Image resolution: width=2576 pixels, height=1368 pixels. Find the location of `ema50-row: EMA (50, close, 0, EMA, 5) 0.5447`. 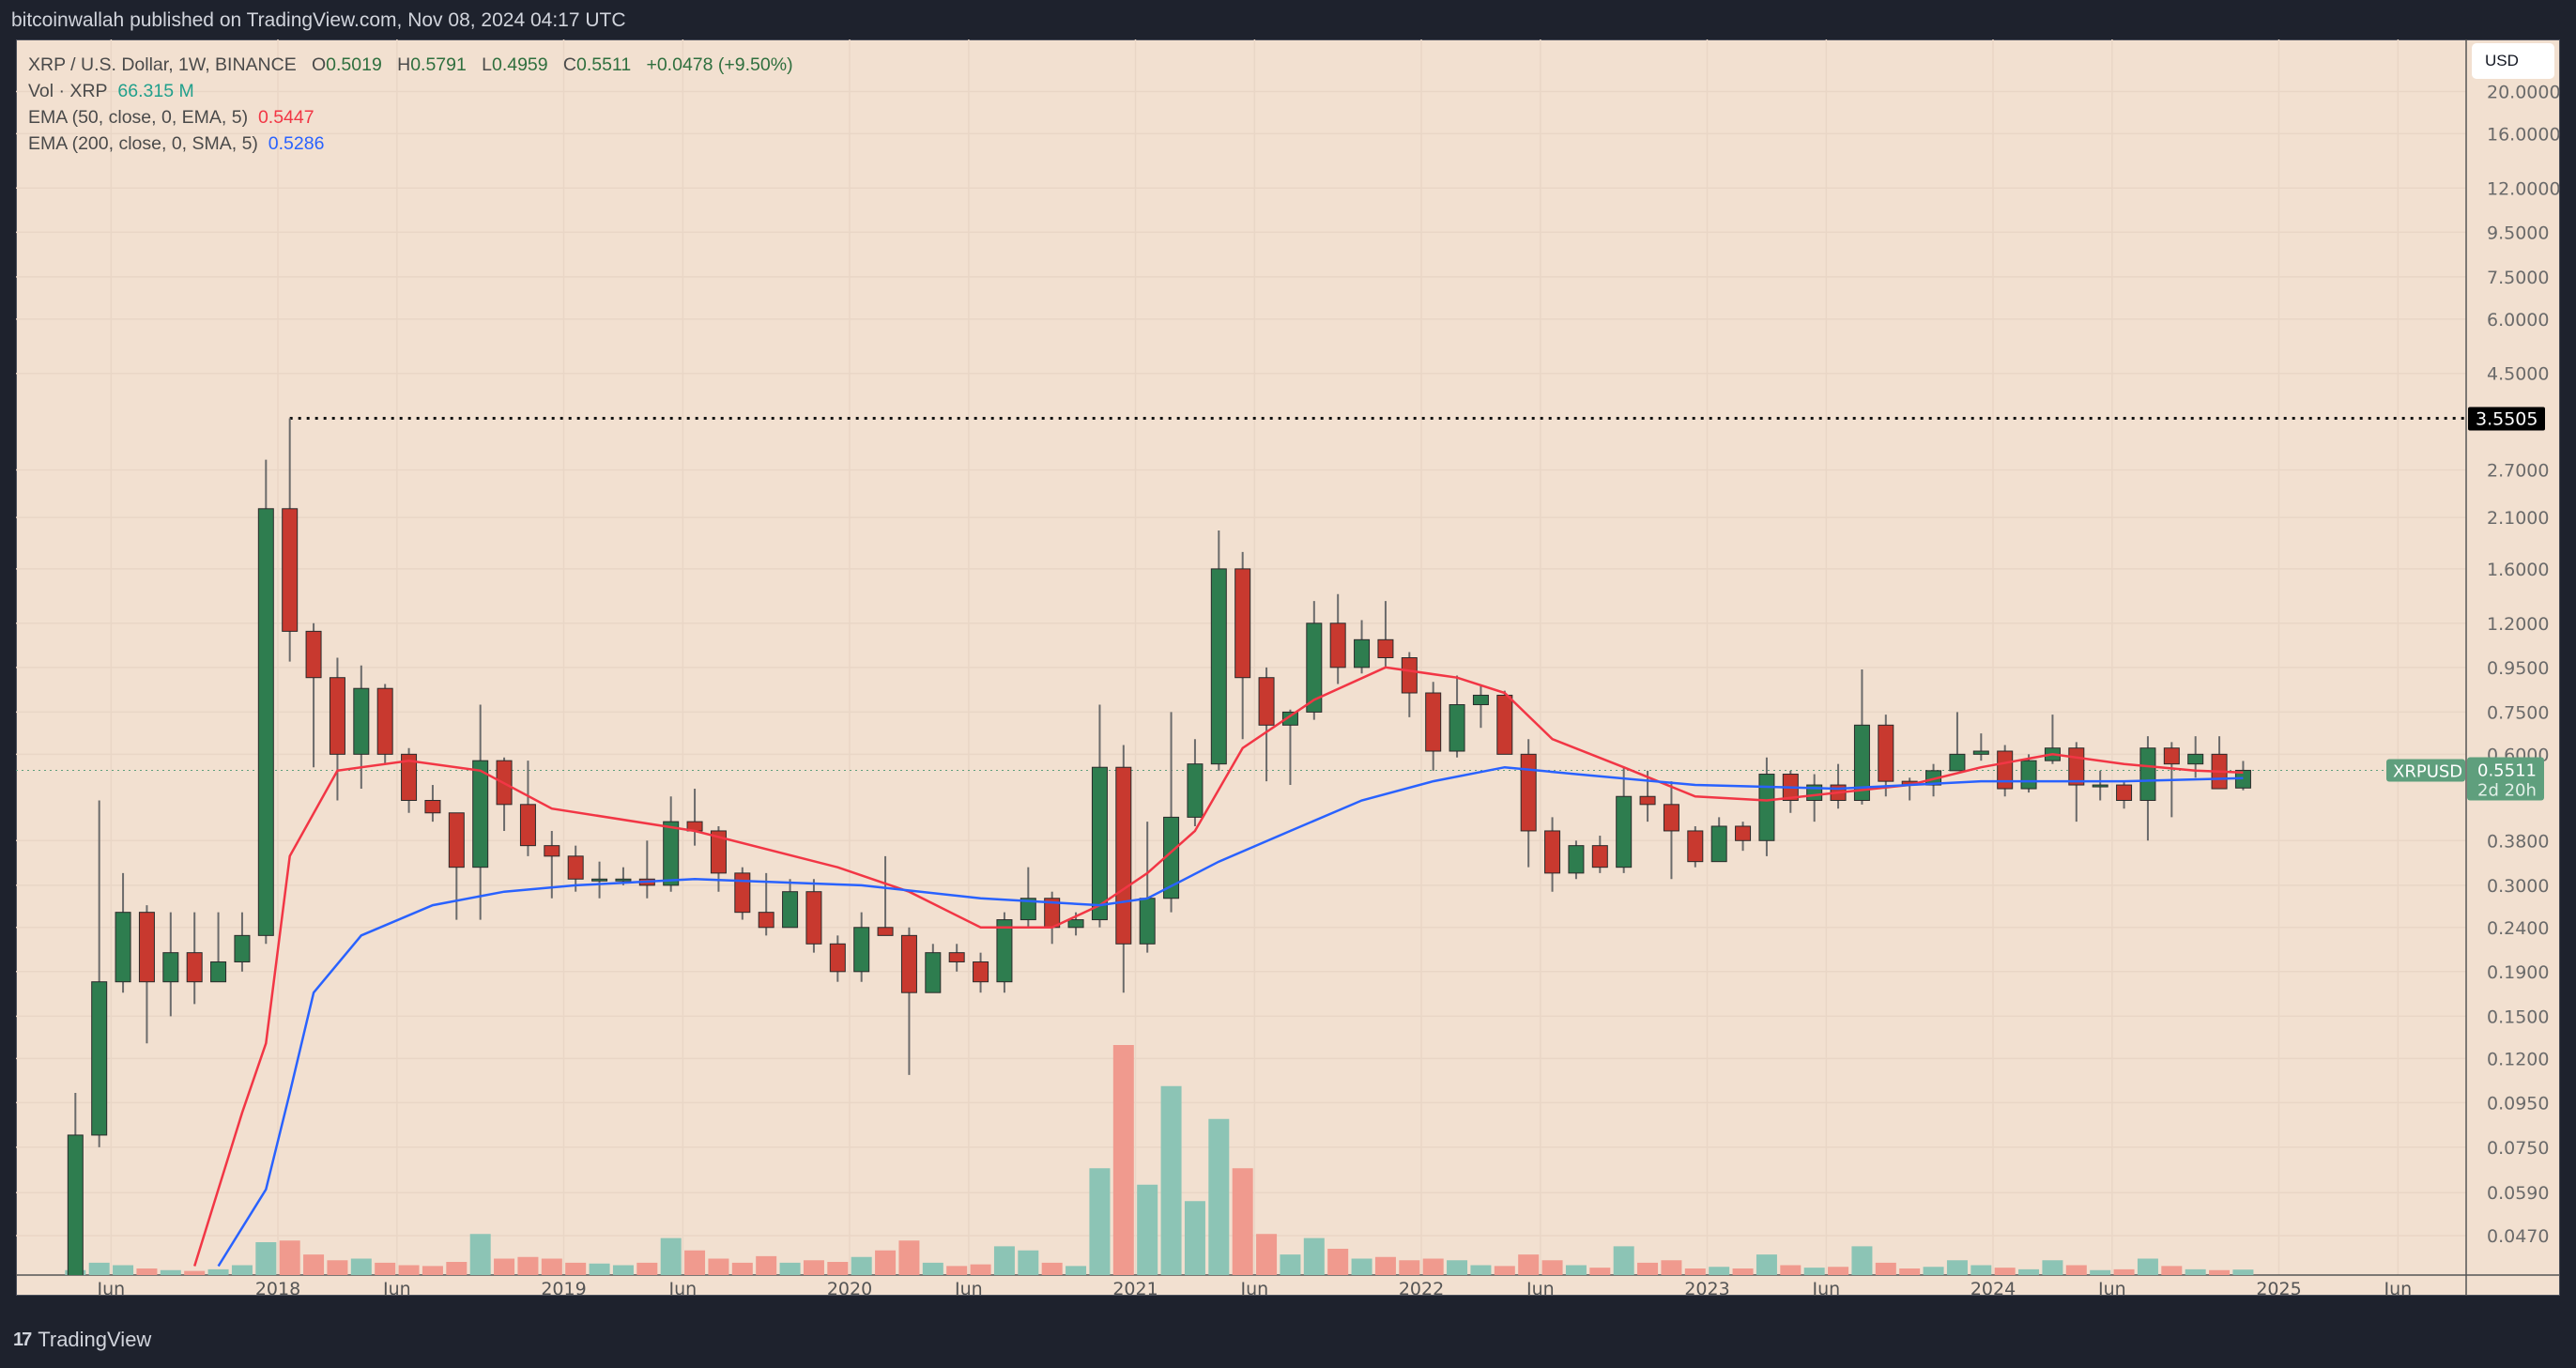

ema50-row: EMA (50, close, 0, EMA, 5) 0.5447 is located at coordinates (411, 117).